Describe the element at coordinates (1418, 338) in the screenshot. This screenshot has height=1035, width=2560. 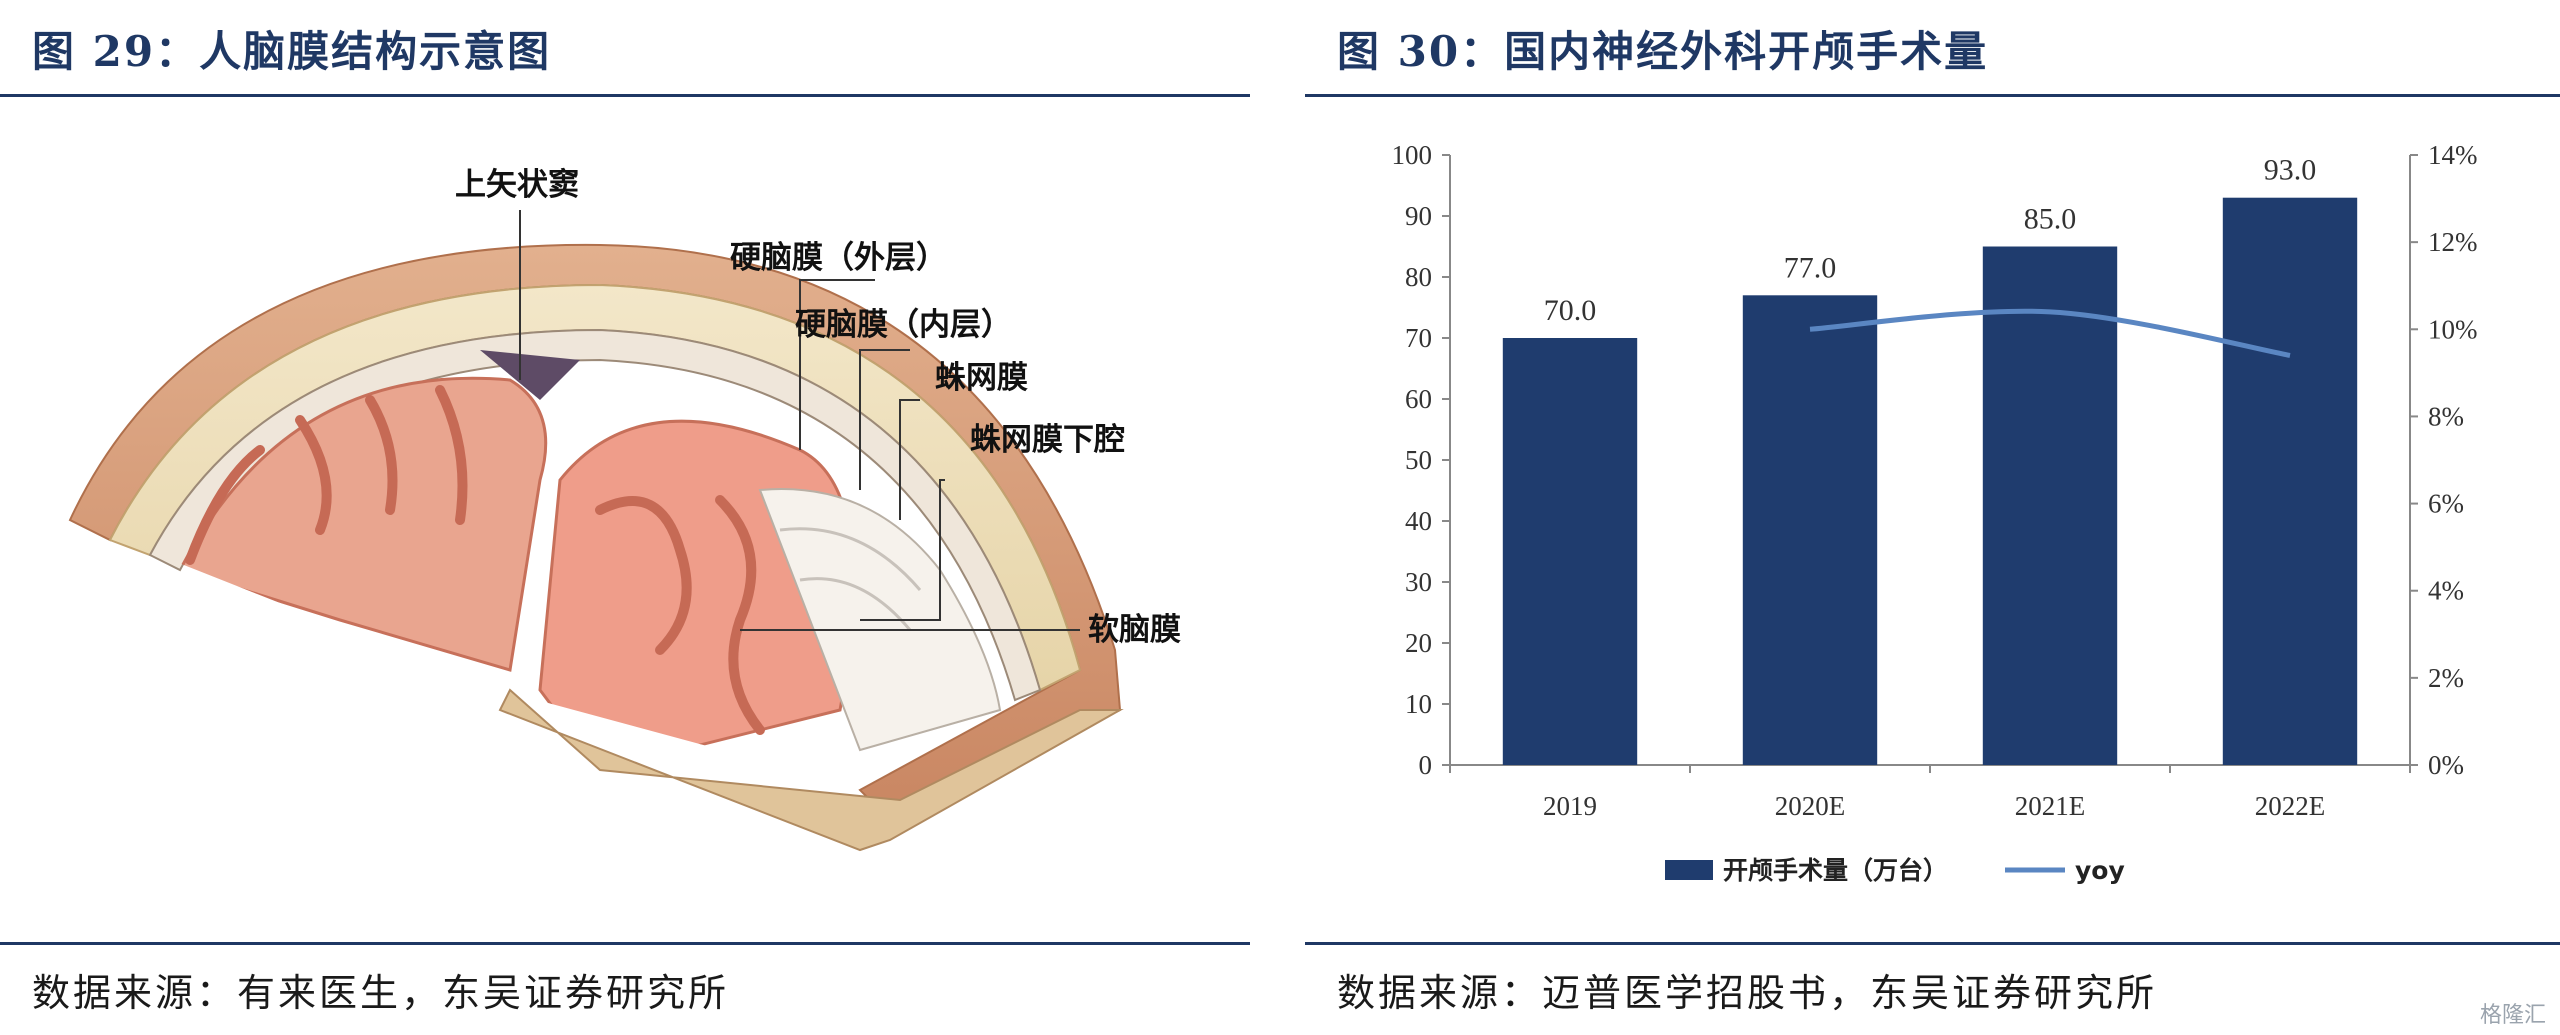
I see `y-left-tick-label: 70` at that location.